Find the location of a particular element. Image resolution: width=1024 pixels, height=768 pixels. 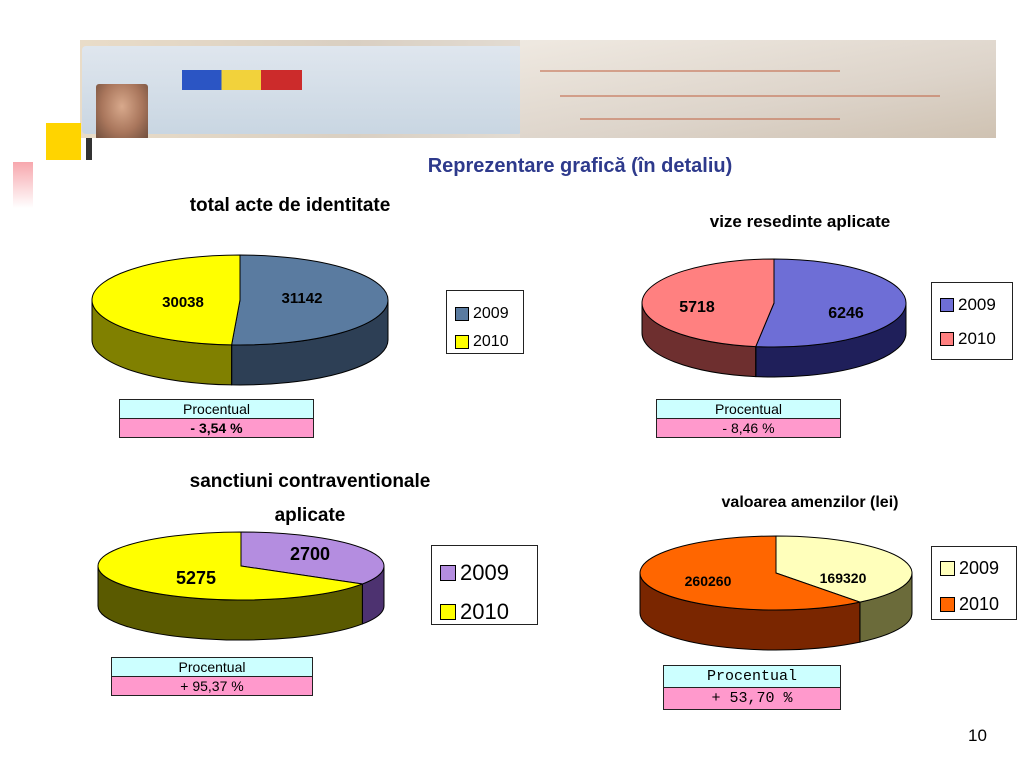

pie-chart-fines-value: 169320 260260 is located at coordinates (776, 593).